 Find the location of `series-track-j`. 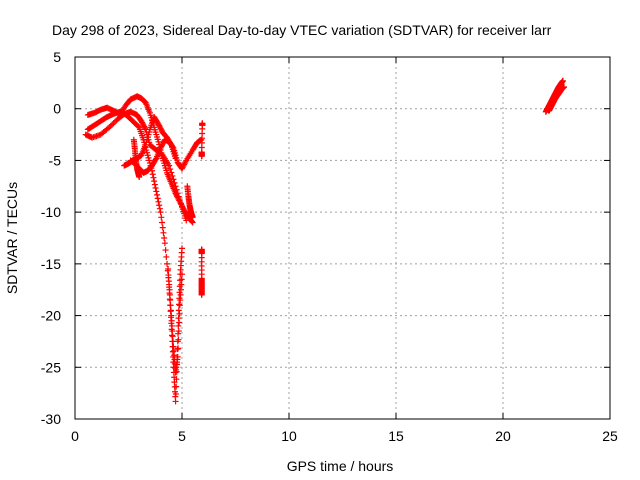

series-track-j is located at coordinates (201, 272).